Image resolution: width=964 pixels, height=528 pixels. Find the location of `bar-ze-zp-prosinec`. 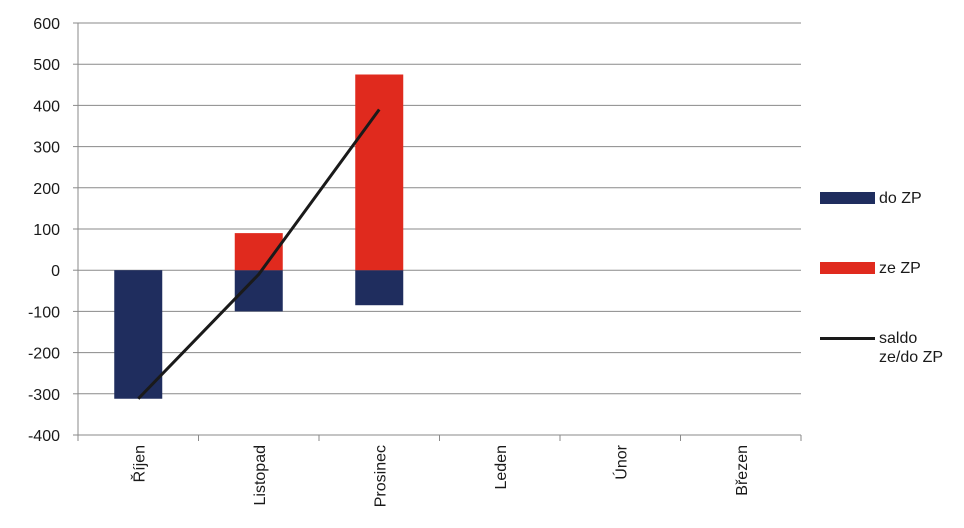

bar-ze-zp-prosinec is located at coordinates (379, 172).